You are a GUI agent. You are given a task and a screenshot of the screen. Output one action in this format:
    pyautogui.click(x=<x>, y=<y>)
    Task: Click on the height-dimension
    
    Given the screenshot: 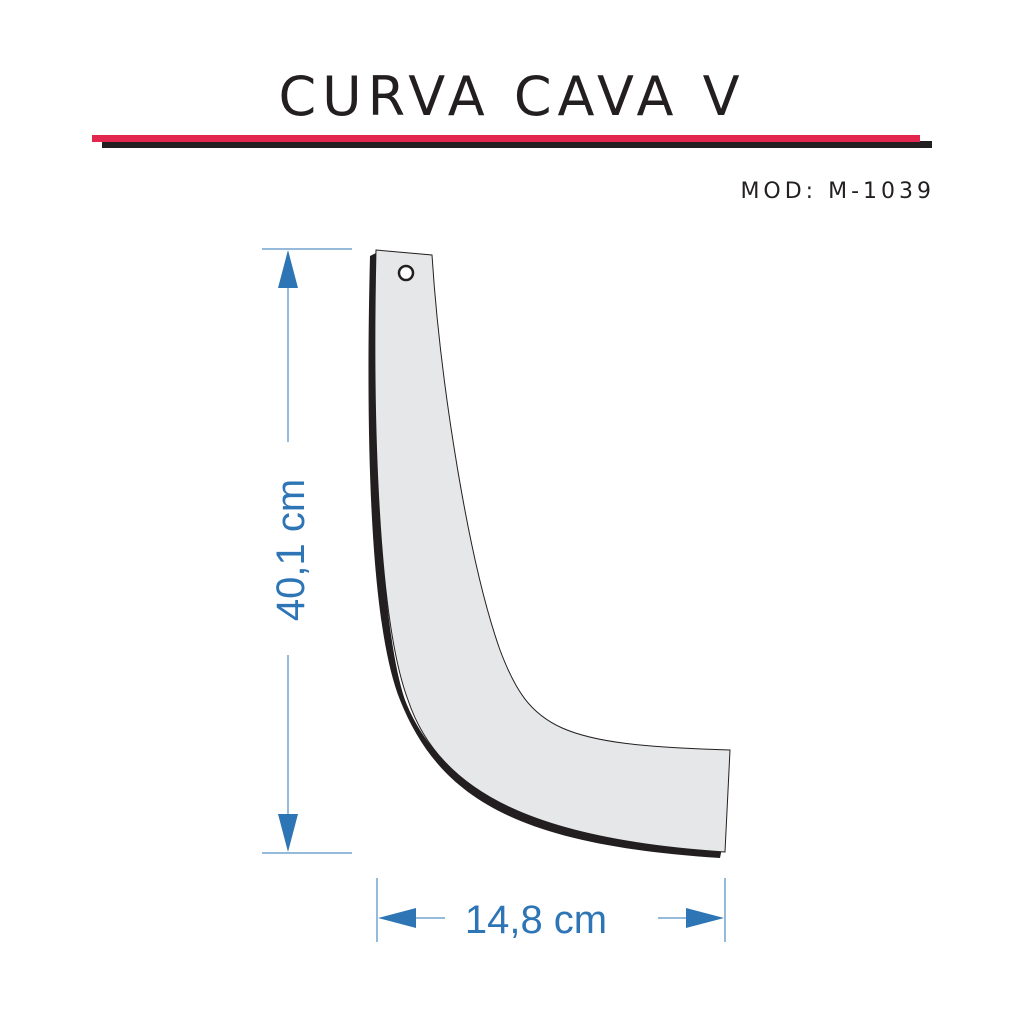 What is the action you would take?
    pyautogui.click(x=307, y=551)
    